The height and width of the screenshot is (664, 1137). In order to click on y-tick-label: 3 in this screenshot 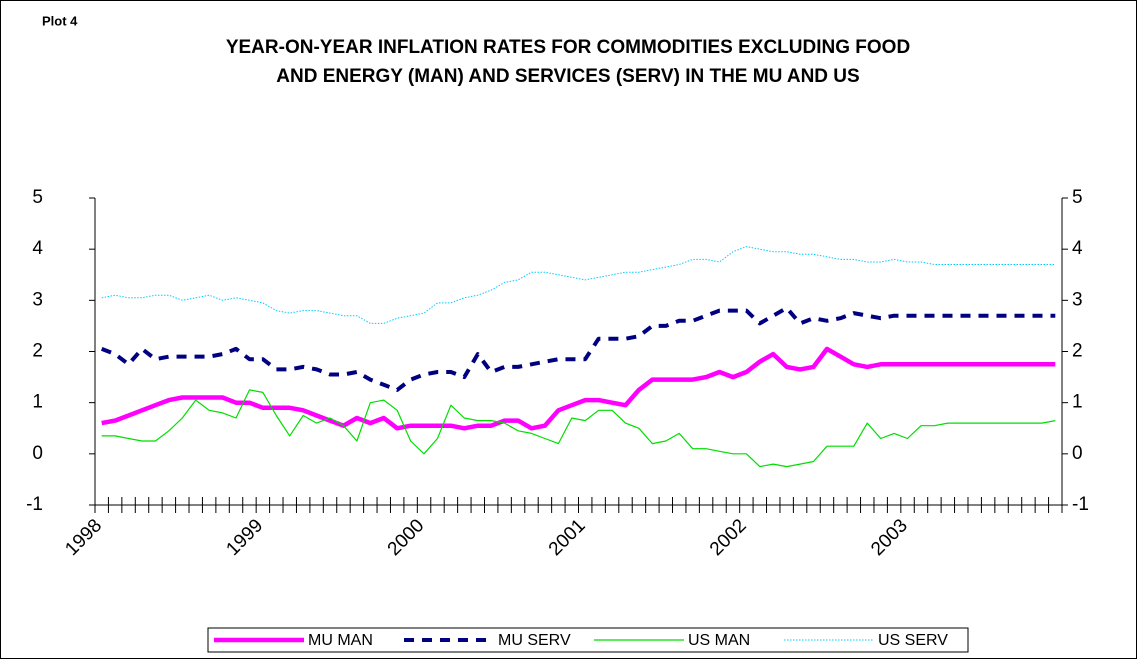, I will do `click(37, 299)`.